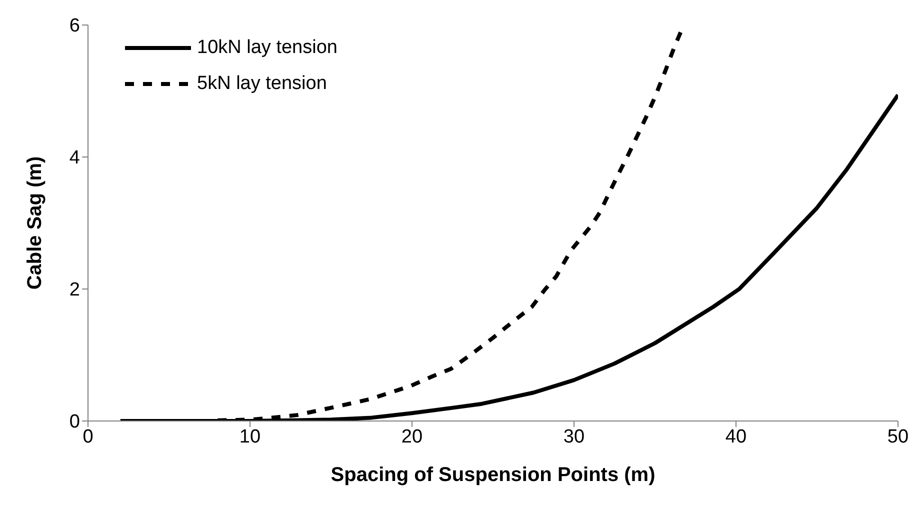 The height and width of the screenshot is (505, 912). I want to click on x-tick-label: 10, so click(250, 437).